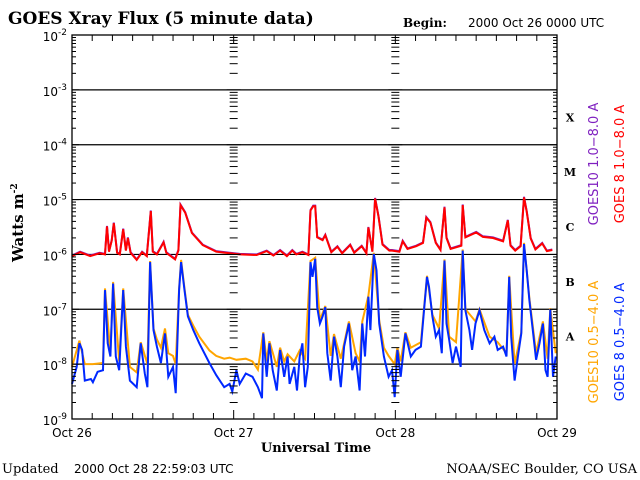 This screenshot has height=480, width=640. Describe the element at coordinates (55, 228) in the screenshot. I see `y-tick-labels: 10-210-310-410-510-610-710-810-9` at that location.